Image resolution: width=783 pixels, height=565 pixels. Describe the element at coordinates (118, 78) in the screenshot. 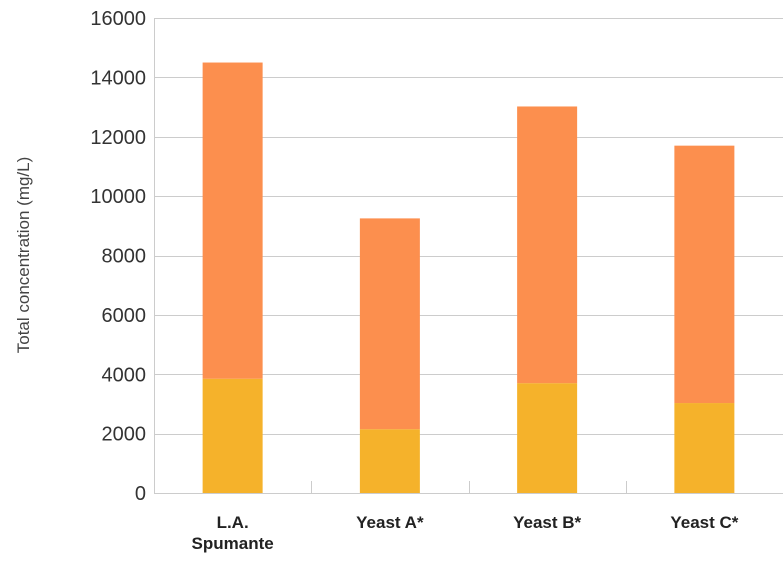

I see `y-tick-label: 14000` at that location.